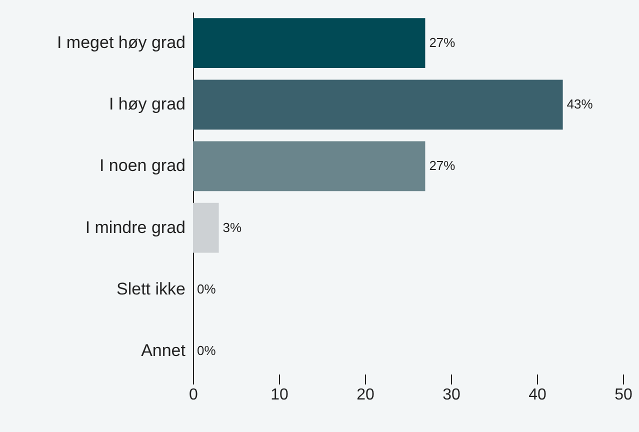 The height and width of the screenshot is (432, 639). What do you see at coordinates (365, 395) in the screenshot?
I see `x-tick-label: 20` at bounding box center [365, 395].